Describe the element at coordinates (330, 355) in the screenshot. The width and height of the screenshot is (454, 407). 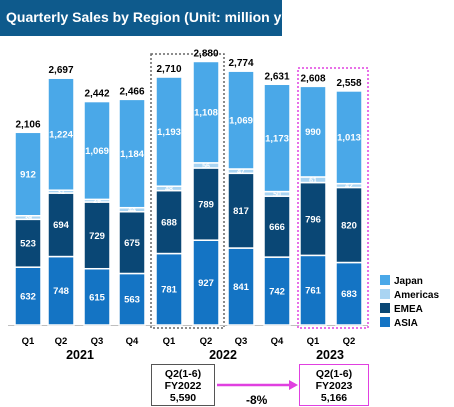
I see `year-label-2023: 2023` at that location.